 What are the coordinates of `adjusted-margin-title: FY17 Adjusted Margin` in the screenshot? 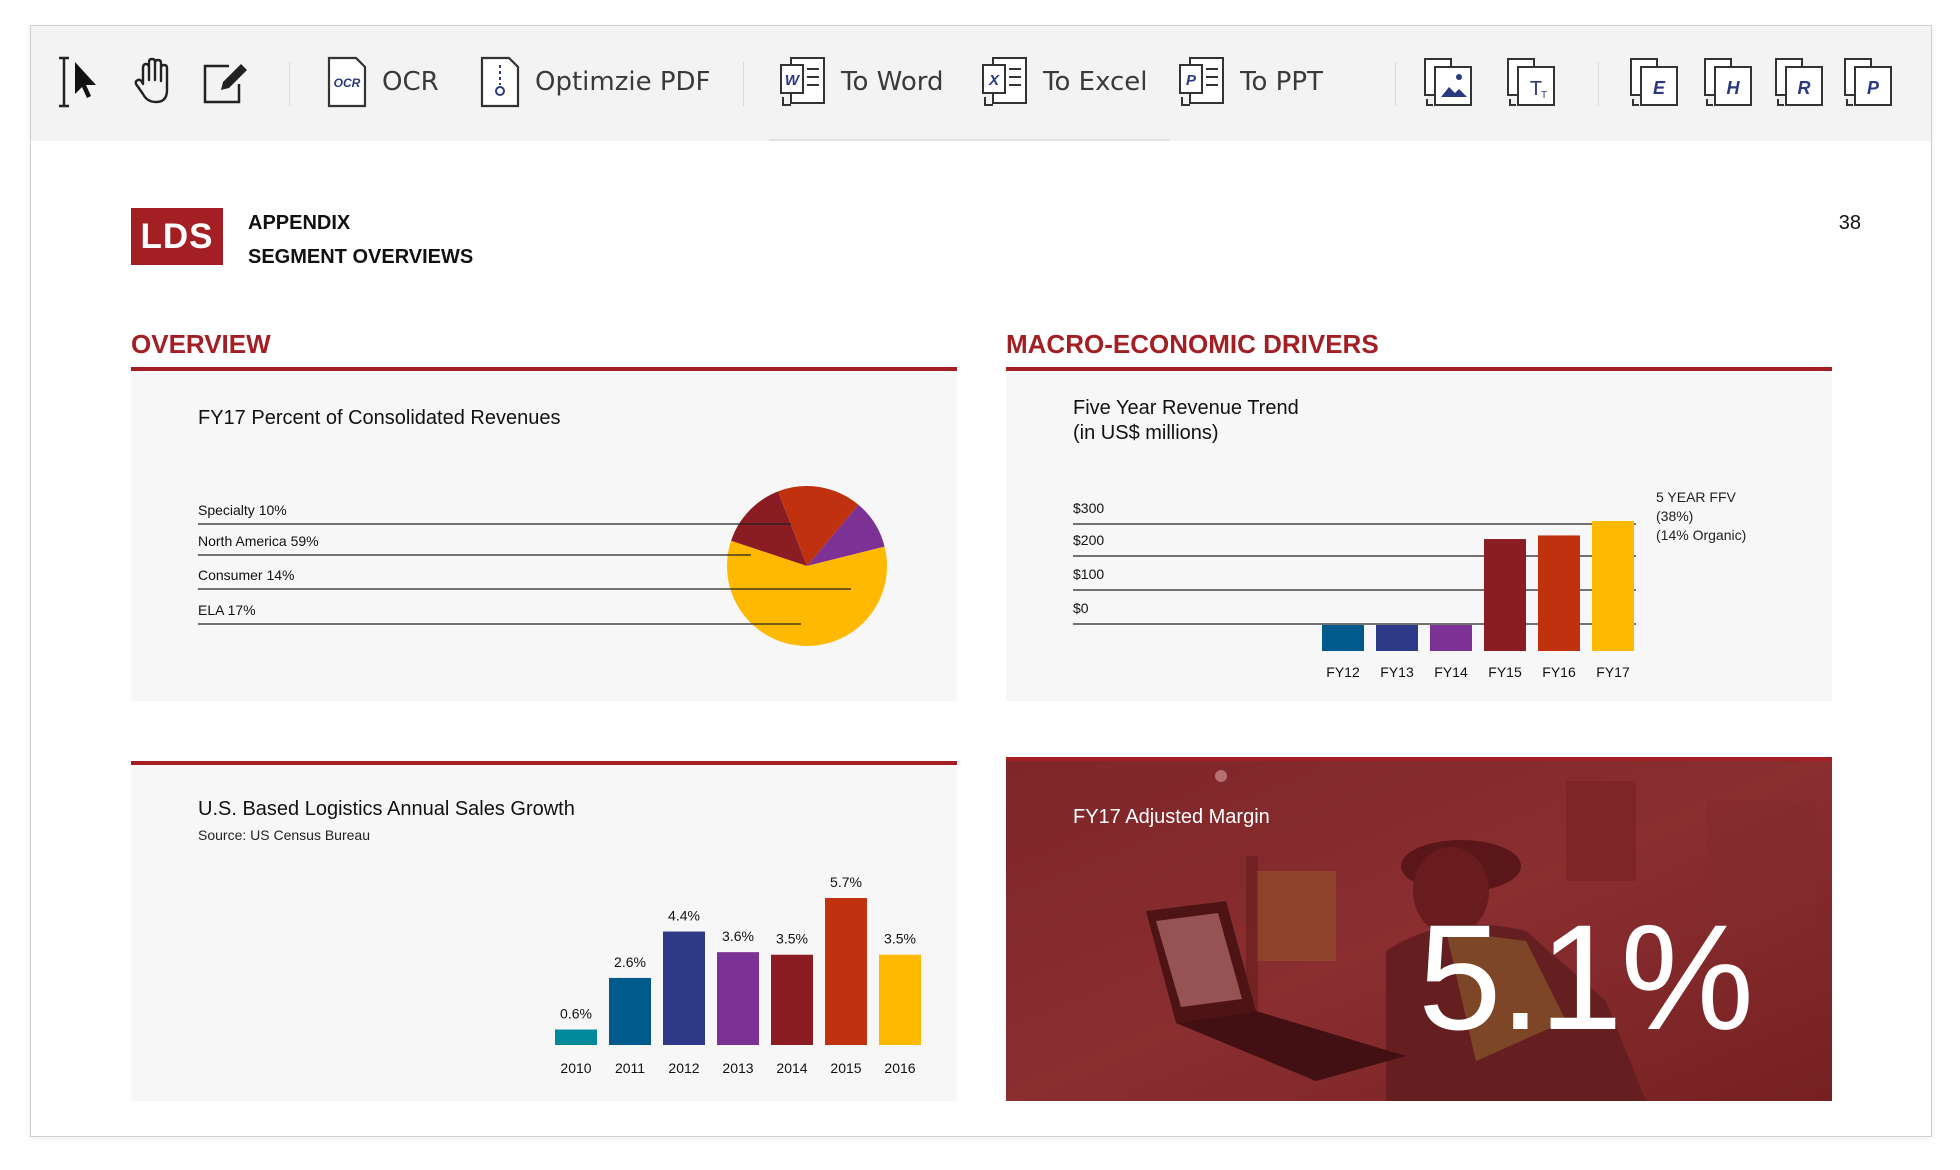 It's located at (1171, 817).